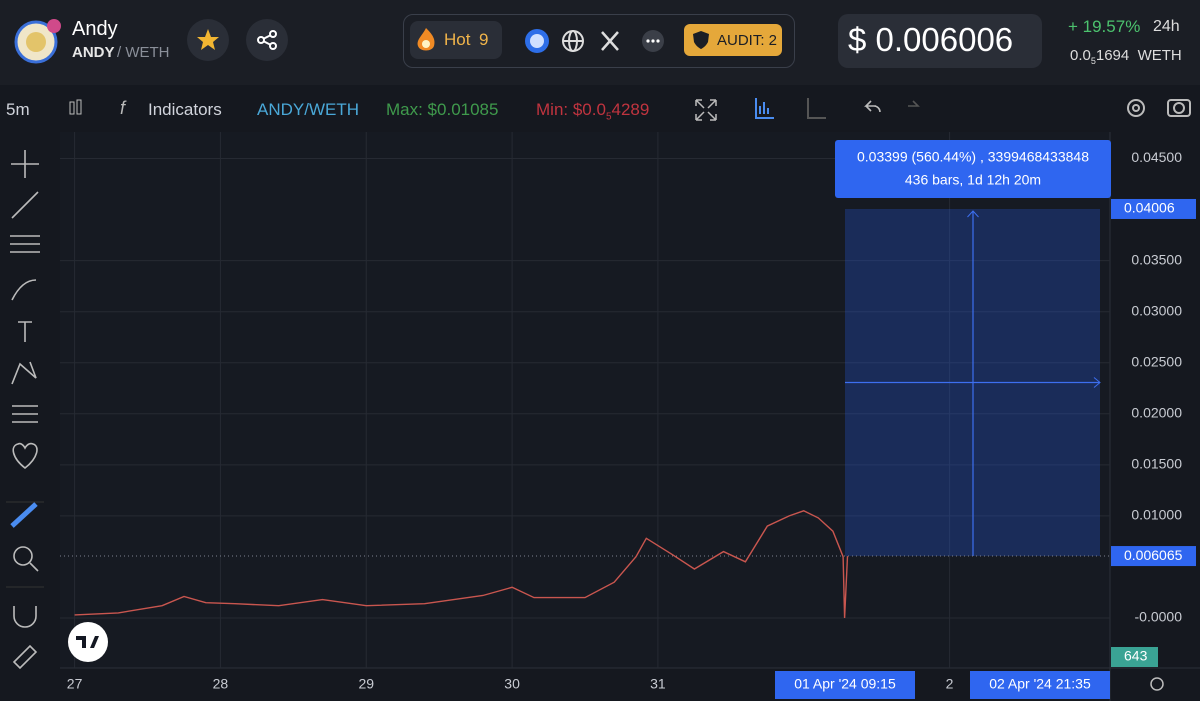  What do you see at coordinates (931, 39) in the screenshot?
I see `price: $ 0.006006` at bounding box center [931, 39].